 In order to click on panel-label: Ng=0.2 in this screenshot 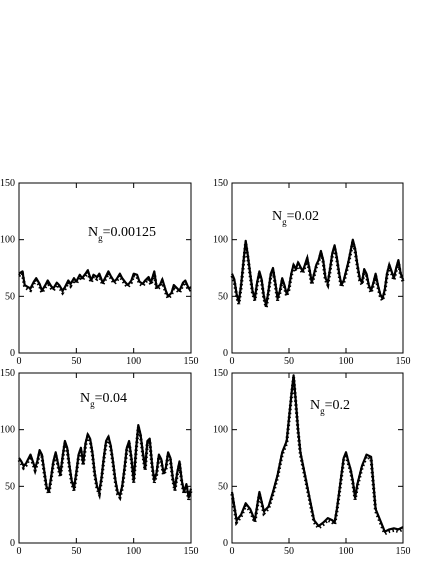, I will do `click(330, 407)`.